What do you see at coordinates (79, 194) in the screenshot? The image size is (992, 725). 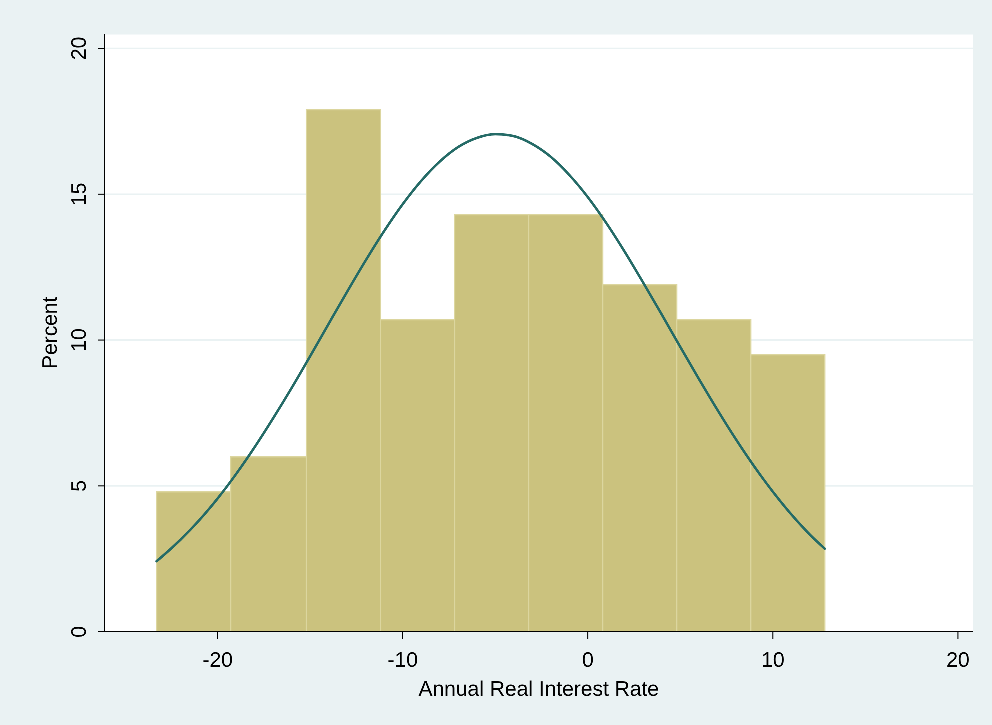 I see `y-tick-label: 15` at bounding box center [79, 194].